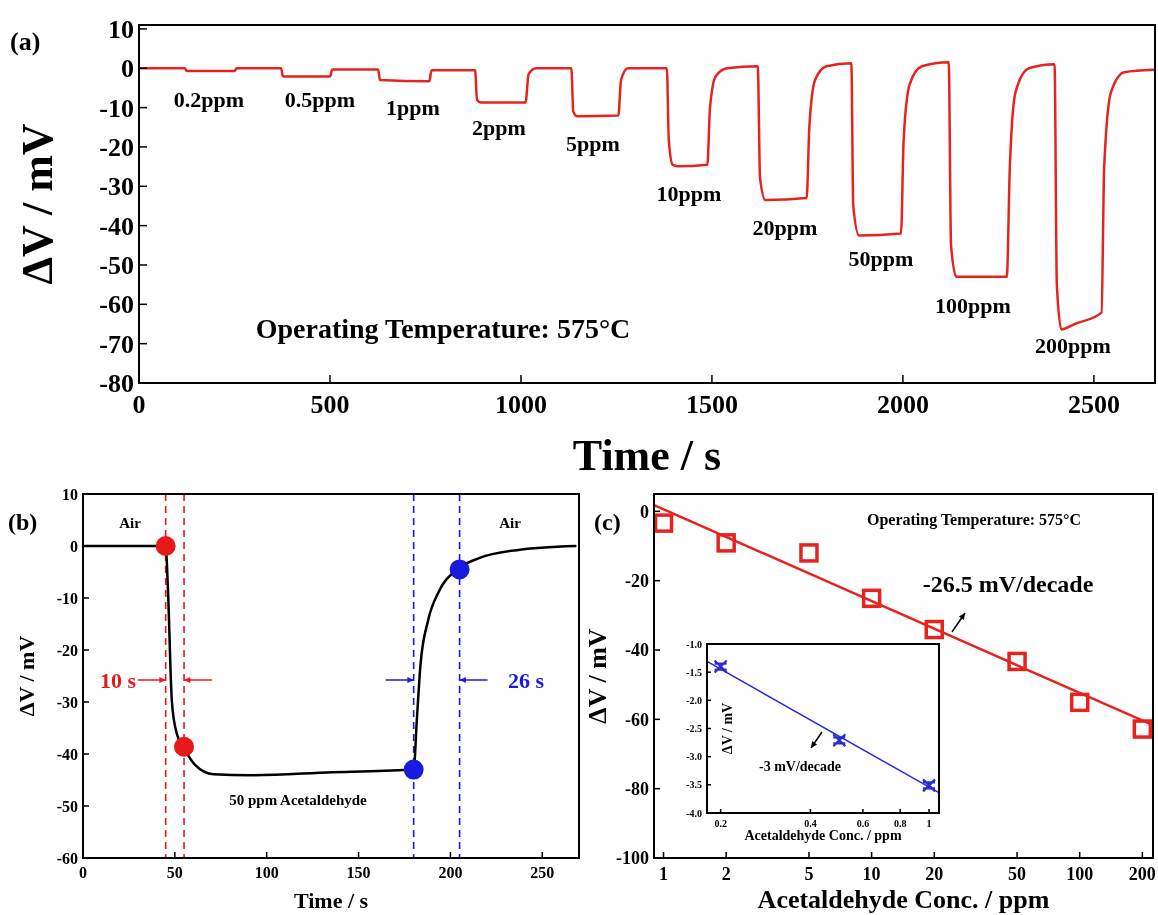  I want to click on annotation: 10 s, so click(118, 680).